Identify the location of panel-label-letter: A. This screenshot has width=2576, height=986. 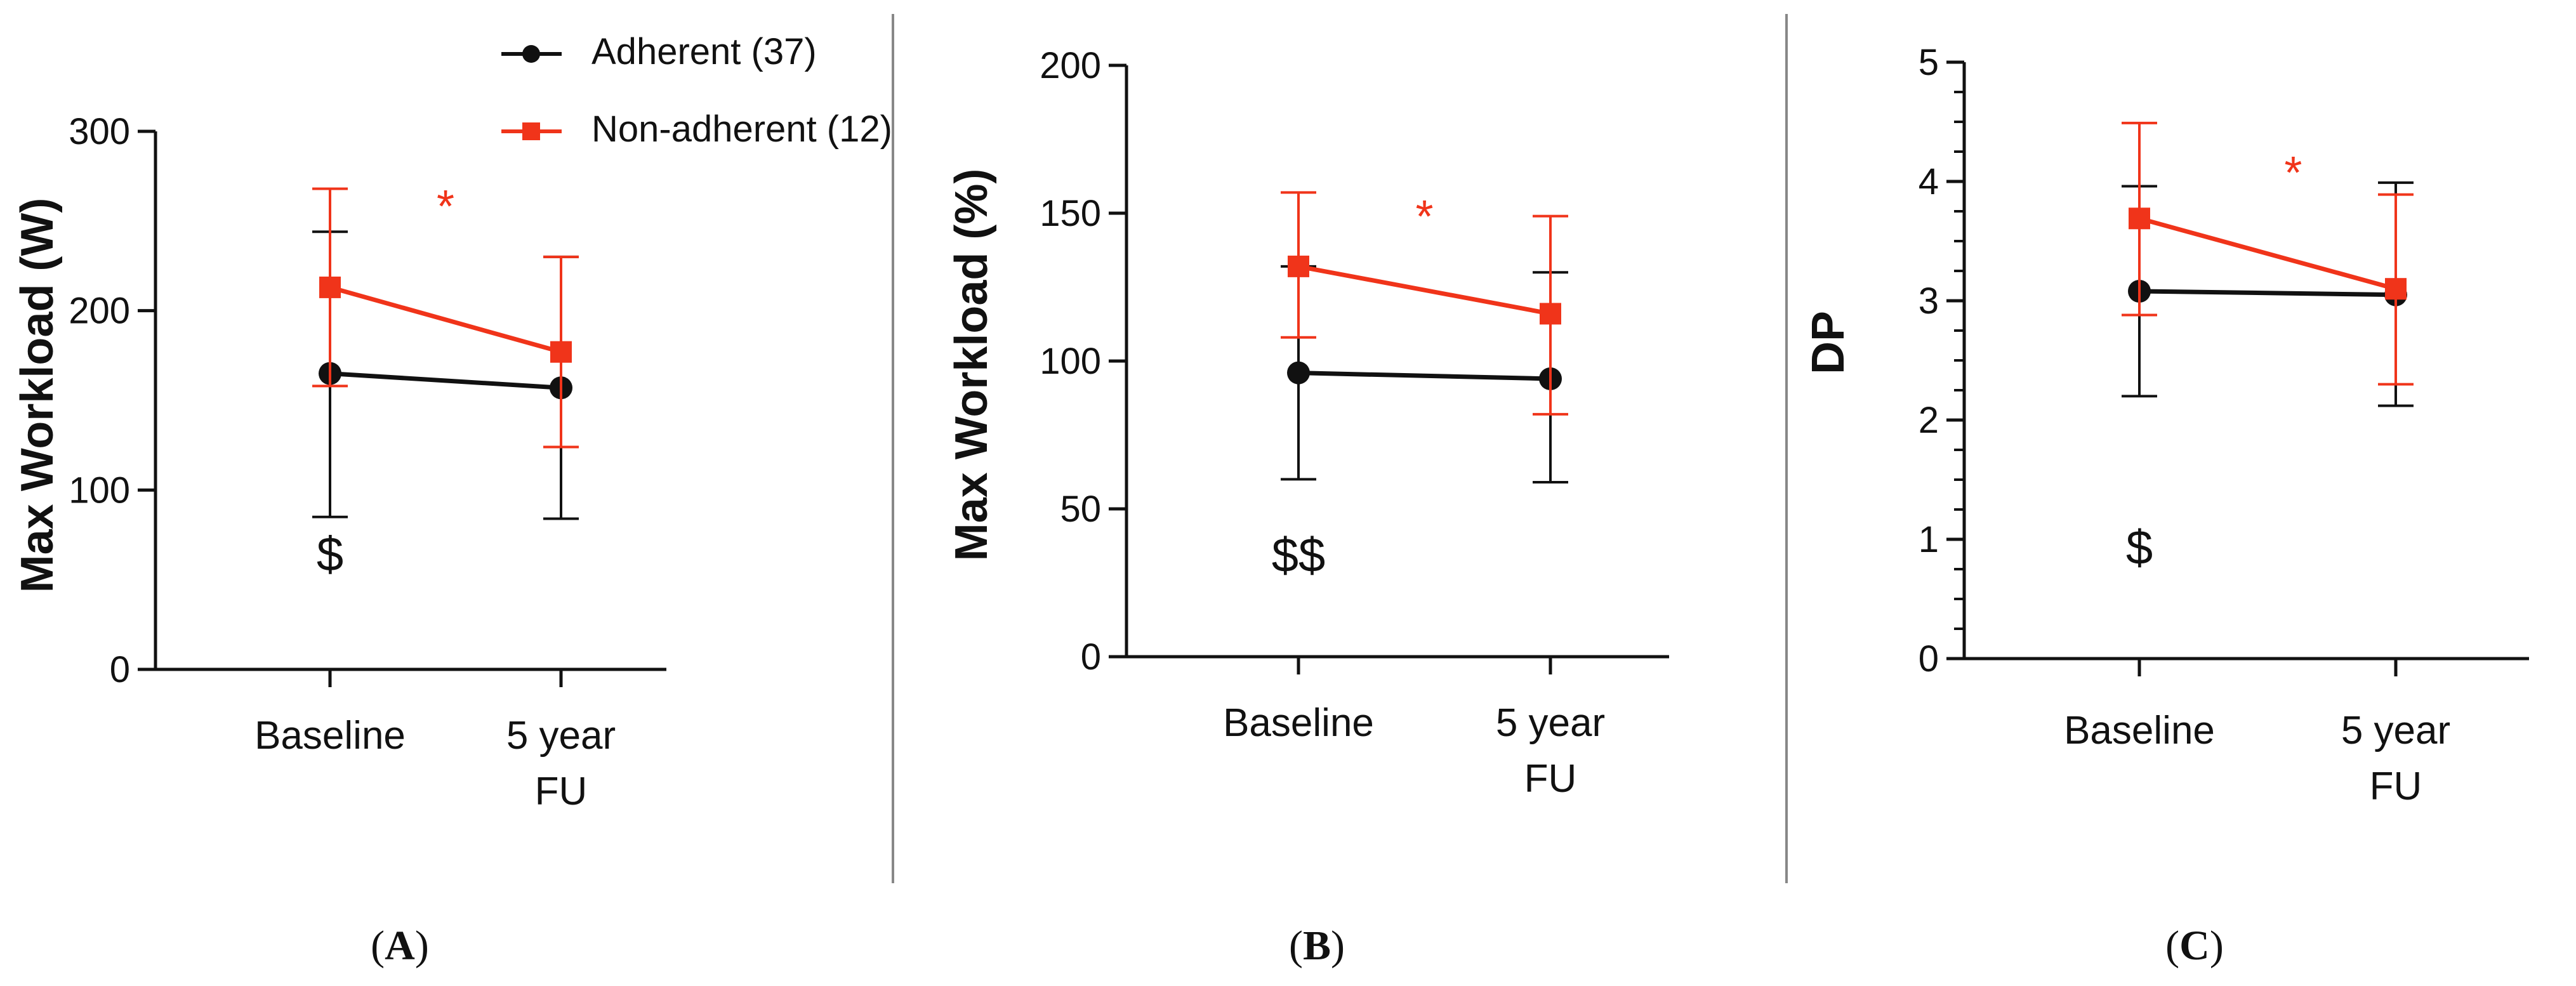
(400, 946).